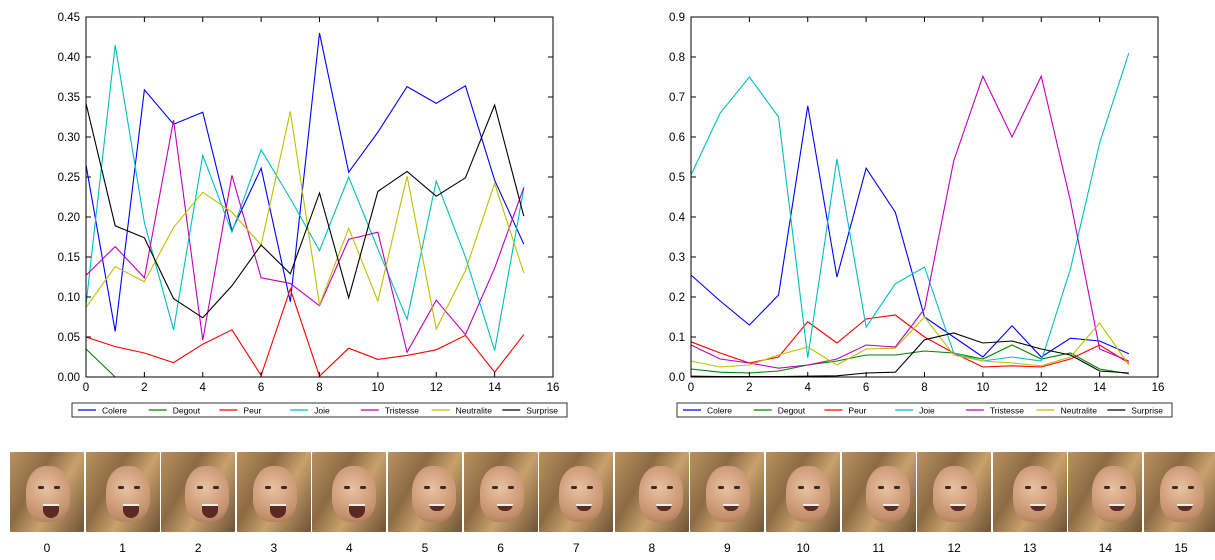 This screenshot has width=1215, height=560. What do you see at coordinates (677, 18) in the screenshot?
I see `y-tick-label: 0.9` at bounding box center [677, 18].